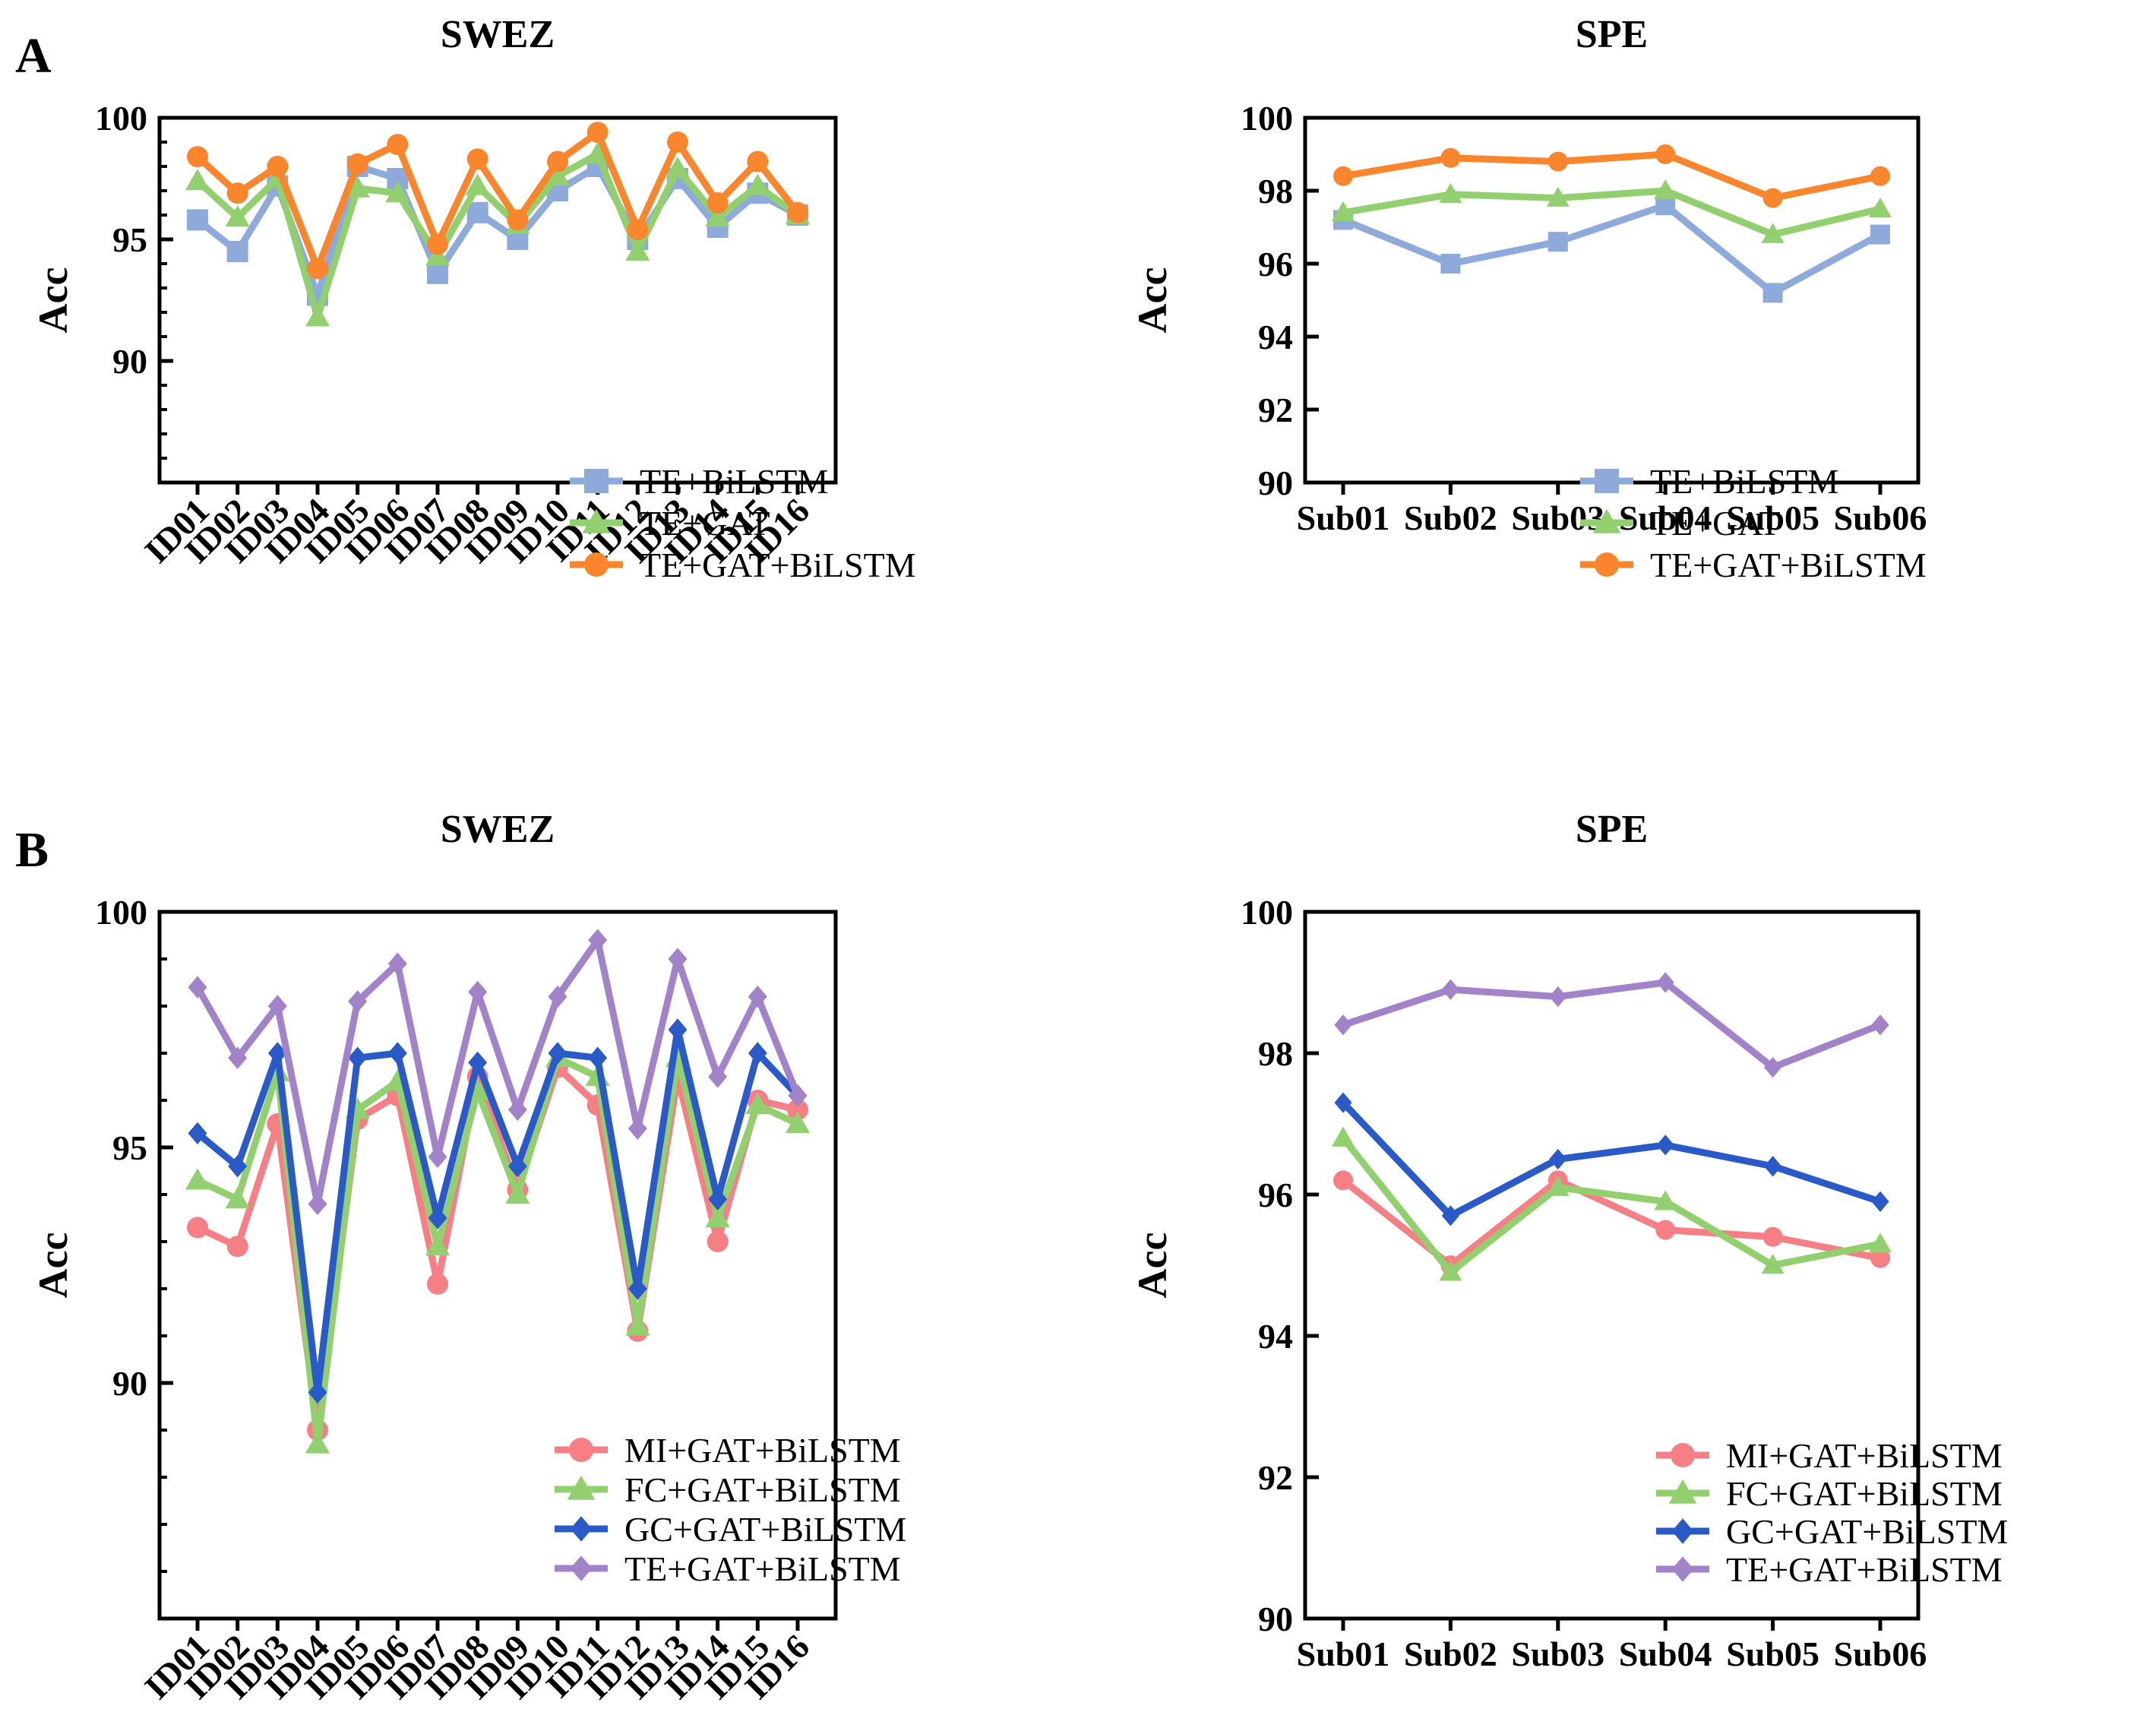  I want to click on panel-letter-a: A, so click(33, 56).